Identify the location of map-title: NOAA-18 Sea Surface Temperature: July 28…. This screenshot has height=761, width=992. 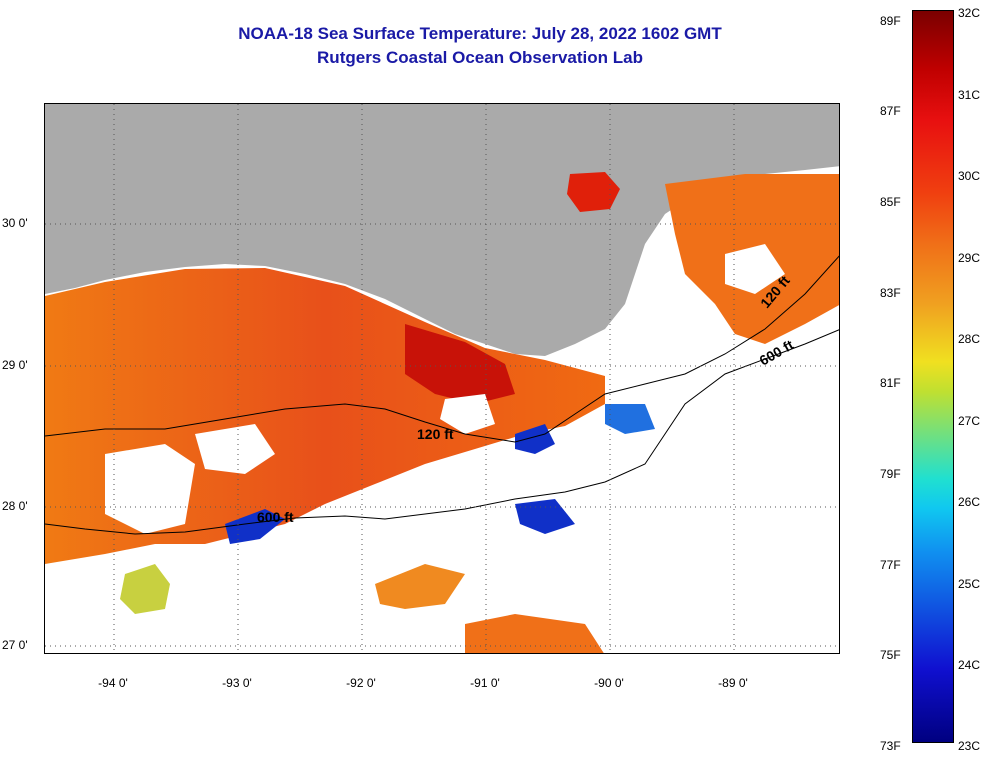
(480, 33).